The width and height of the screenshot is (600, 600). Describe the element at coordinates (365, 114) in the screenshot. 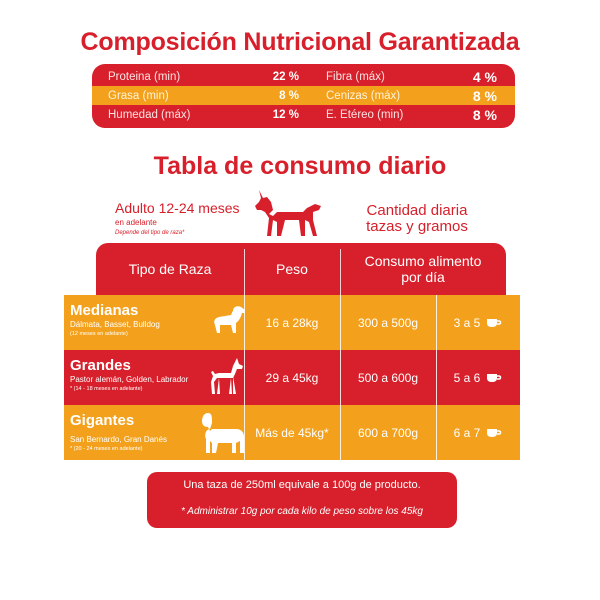

I see `nutrient-name: E. Etéreo (min)` at that location.